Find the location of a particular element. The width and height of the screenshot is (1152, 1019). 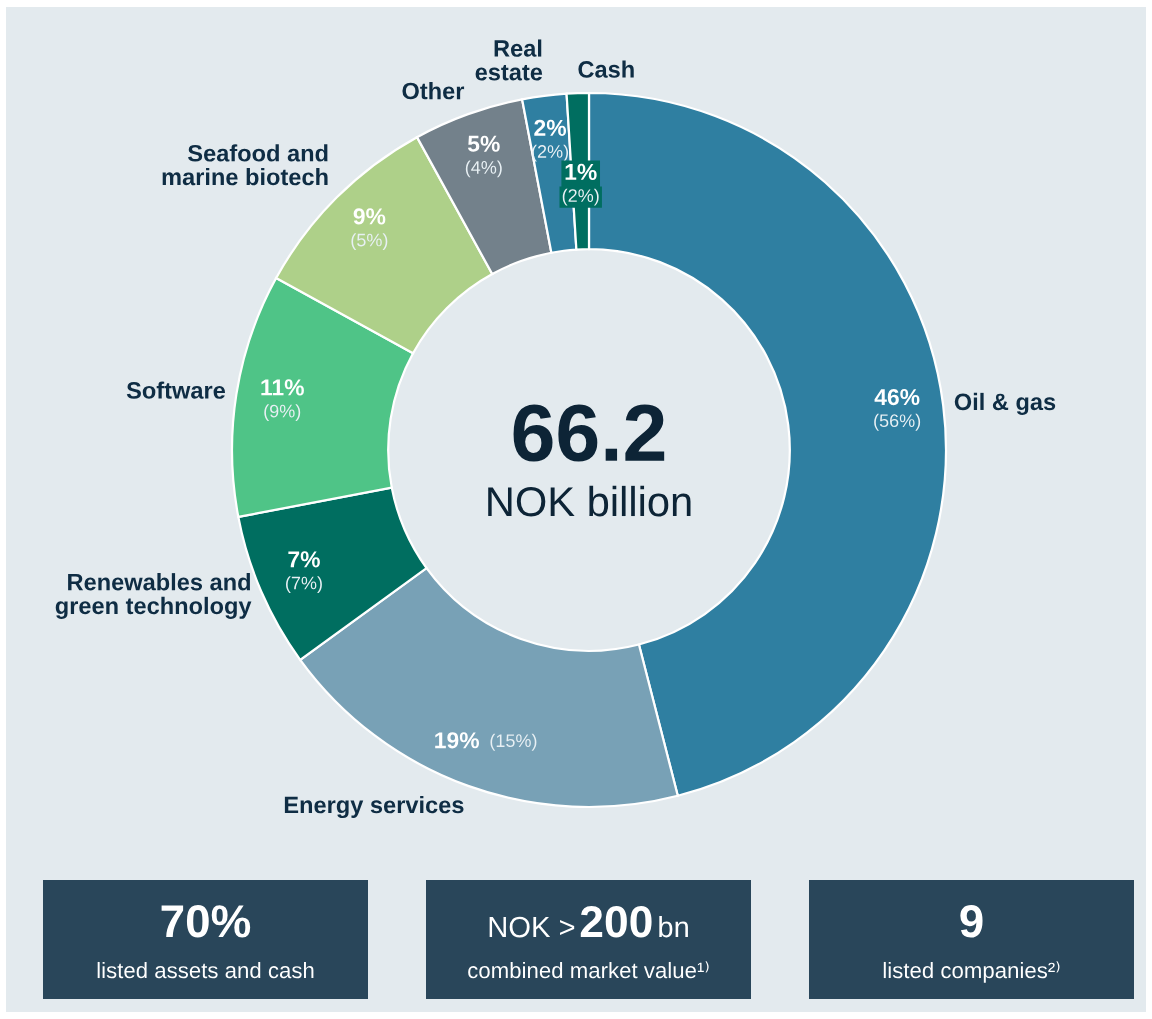

slice-label: Other is located at coordinates (433, 91).